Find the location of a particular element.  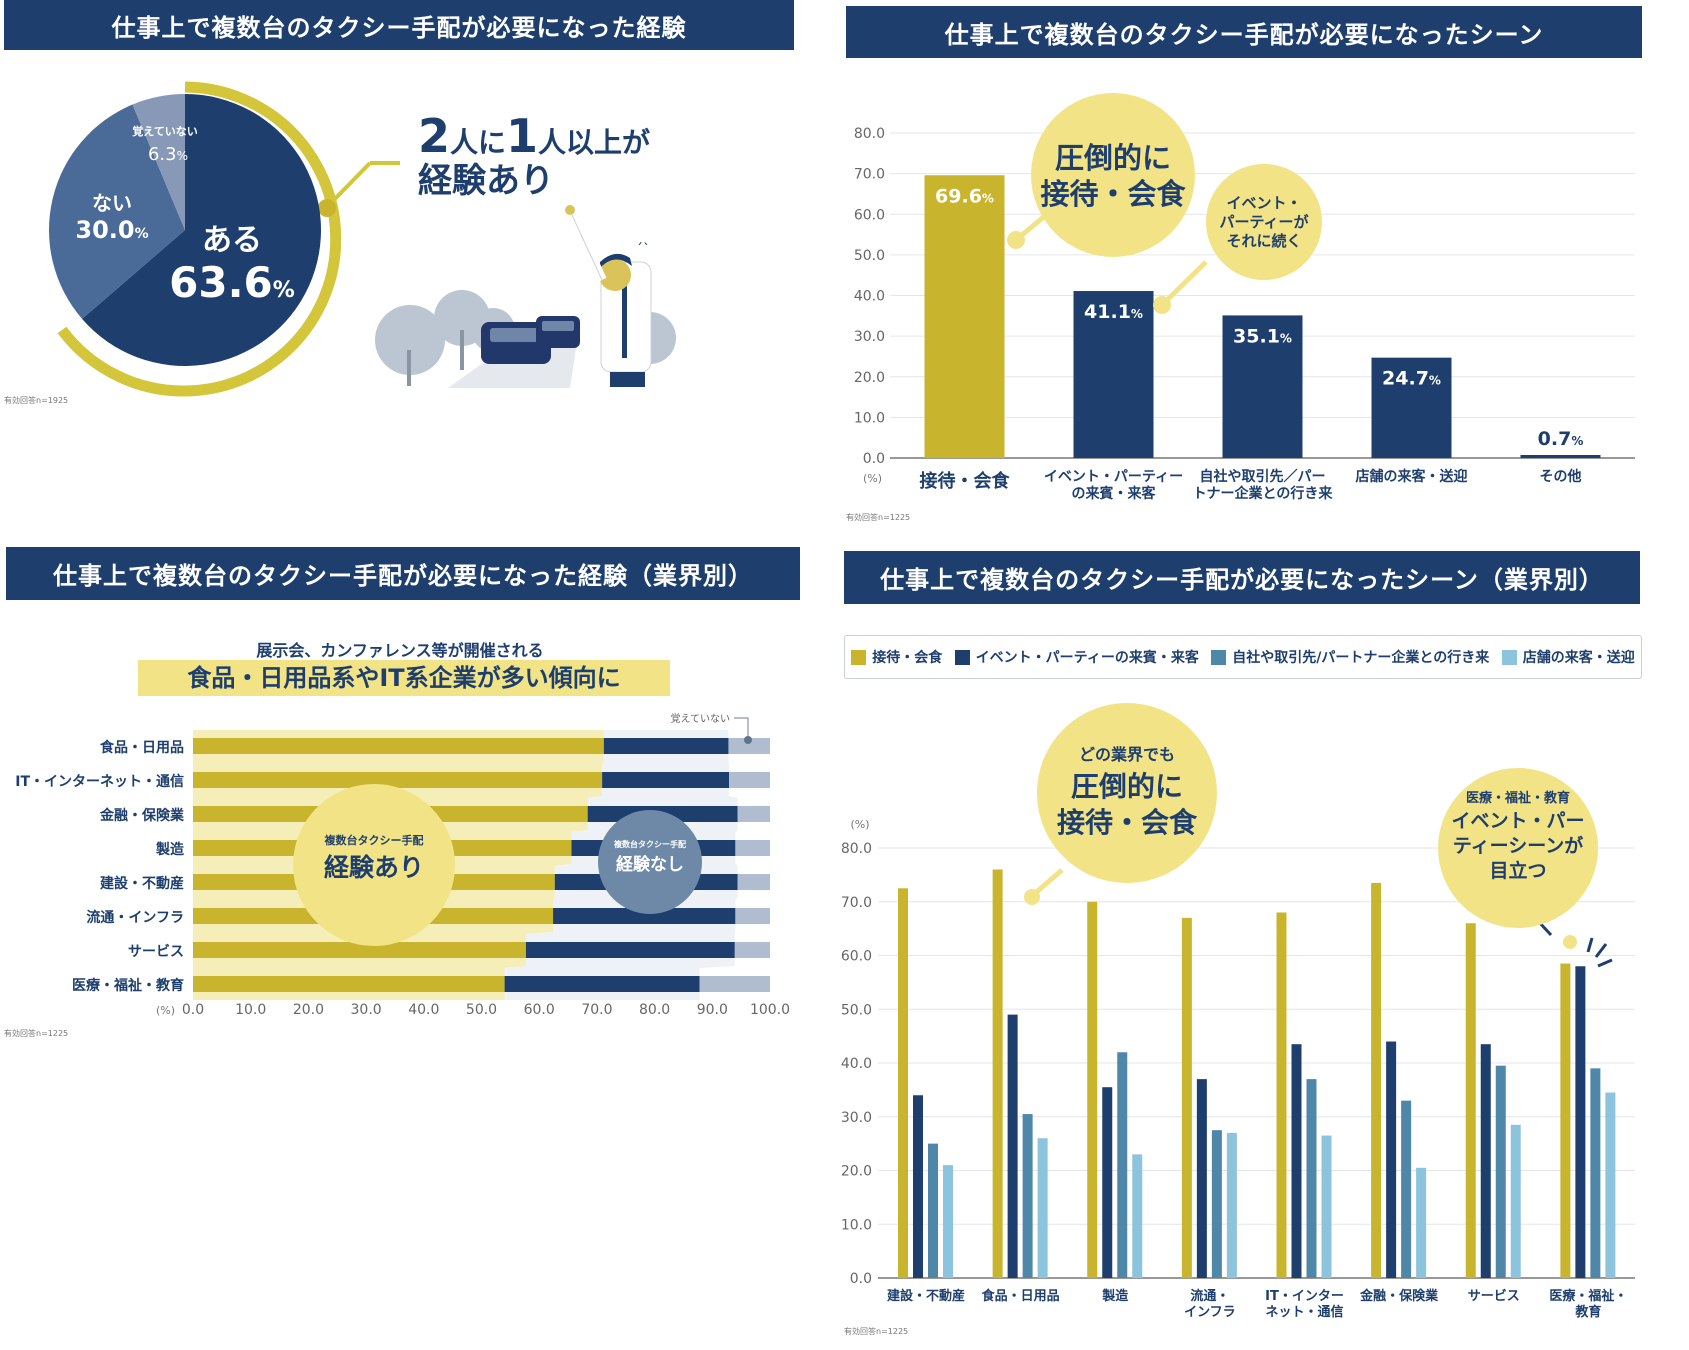

callout-leader is located at coordinates (348, 185).